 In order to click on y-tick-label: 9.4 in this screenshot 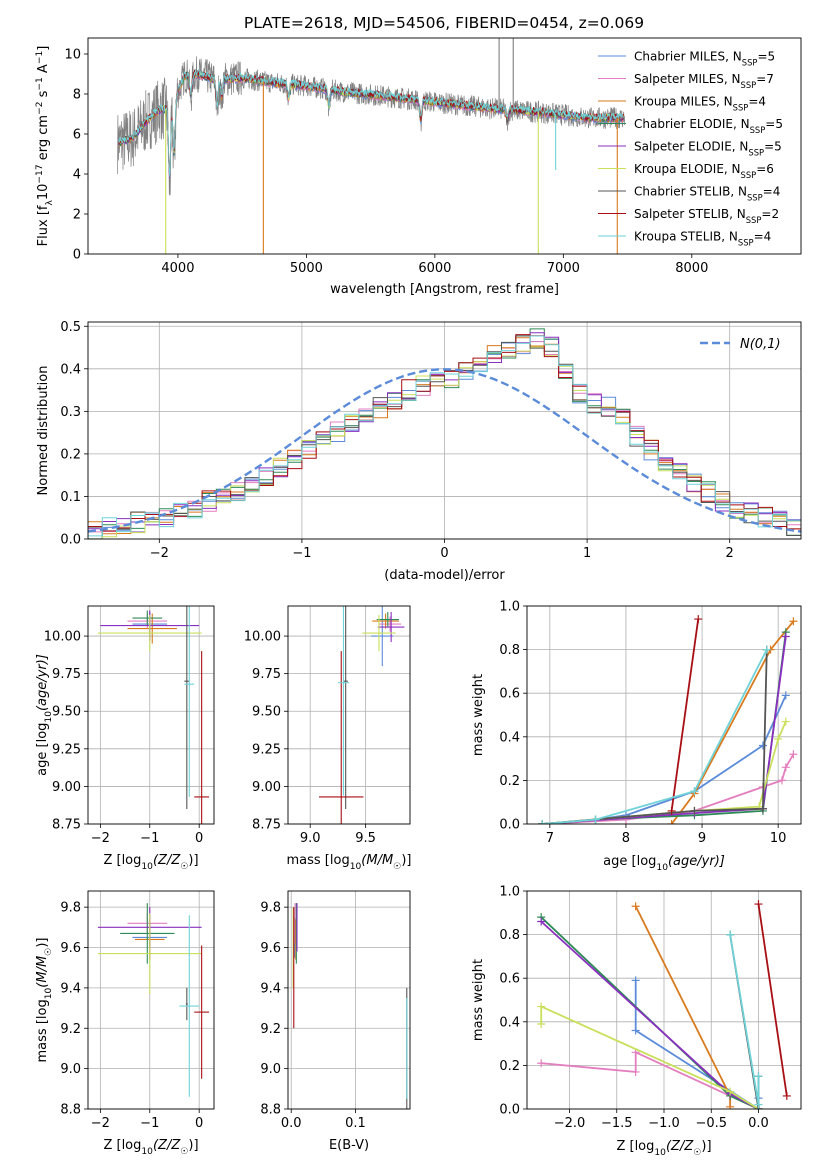, I will do `click(70, 988)`.